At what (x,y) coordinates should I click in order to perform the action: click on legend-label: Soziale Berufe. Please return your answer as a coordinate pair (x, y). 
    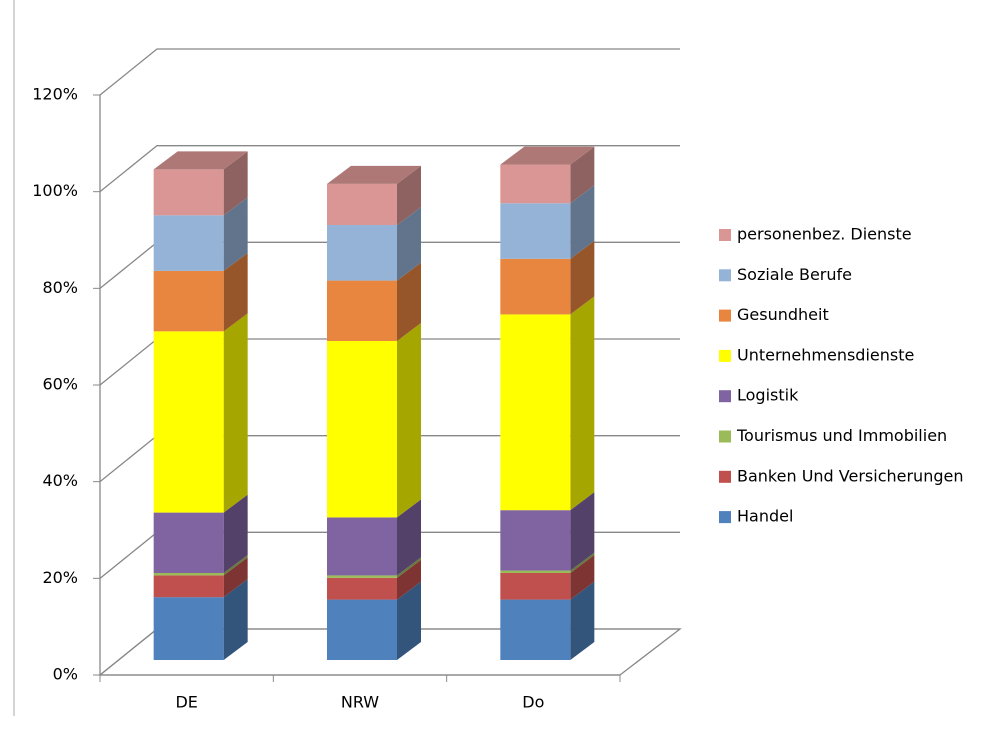
    Looking at the image, I should click on (794, 274).